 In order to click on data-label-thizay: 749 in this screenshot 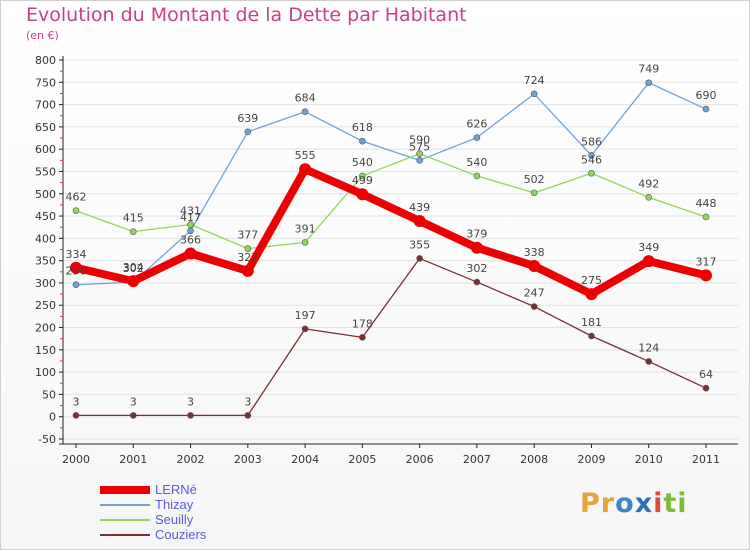, I will do `click(648, 69)`.